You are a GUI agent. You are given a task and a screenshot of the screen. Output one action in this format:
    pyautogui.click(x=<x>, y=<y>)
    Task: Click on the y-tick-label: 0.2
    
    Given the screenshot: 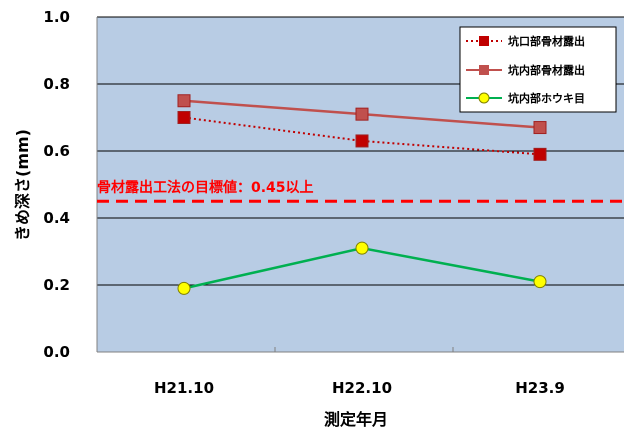 What is the action you would take?
    pyautogui.click(x=56, y=285)
    